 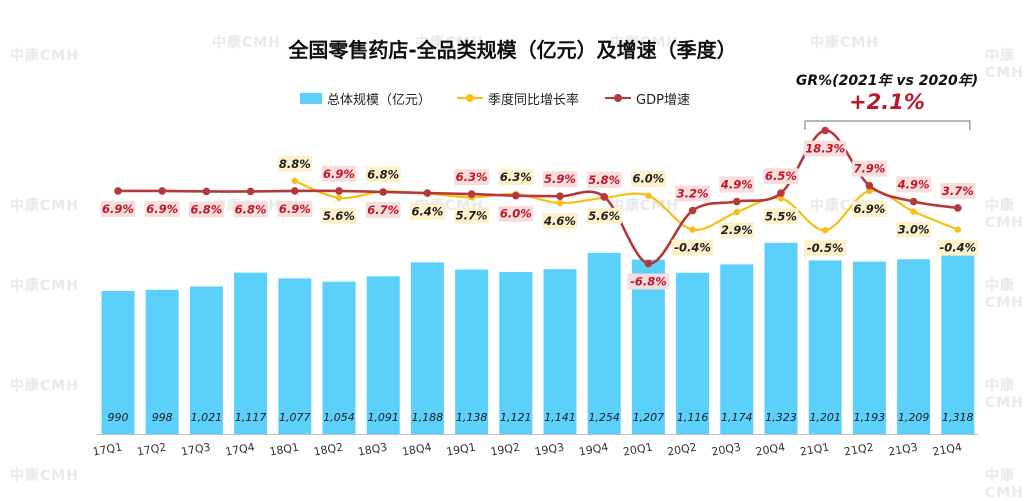 I want to click on yoy-label-21Q2-bg, so click(x=869, y=208).